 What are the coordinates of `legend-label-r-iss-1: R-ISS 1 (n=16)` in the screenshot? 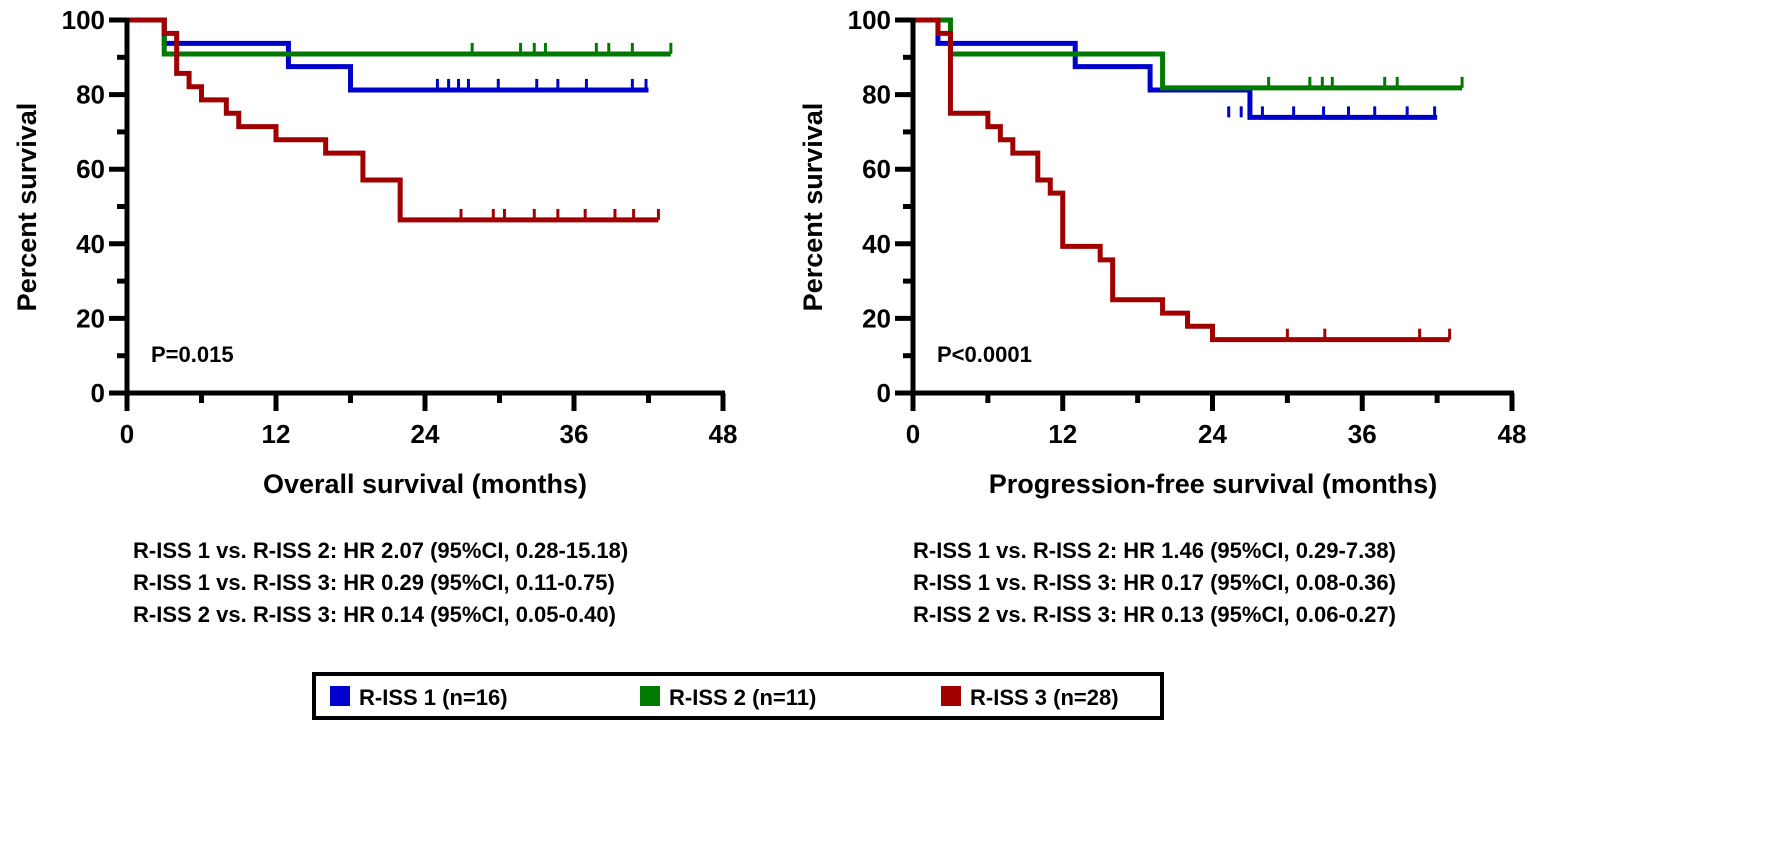 It's located at (433, 697).